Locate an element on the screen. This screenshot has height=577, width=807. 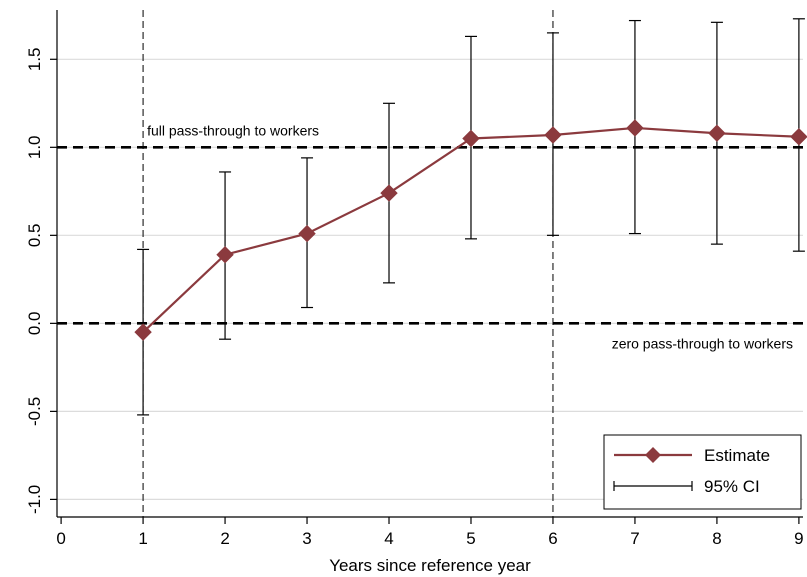
x-tick-label: 5 is located at coordinates (470, 538).